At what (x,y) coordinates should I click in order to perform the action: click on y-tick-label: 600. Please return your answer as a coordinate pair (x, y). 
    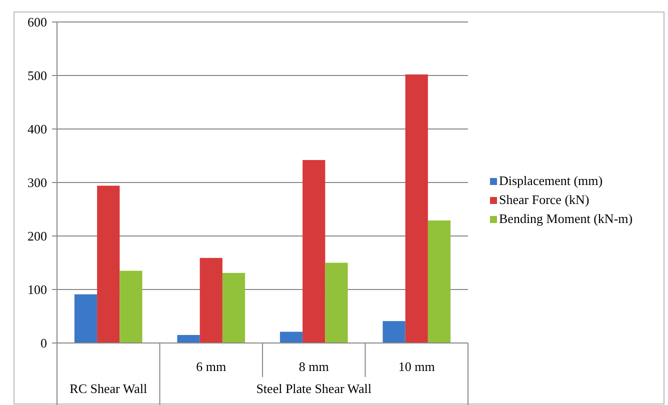
    Looking at the image, I should click on (37, 22).